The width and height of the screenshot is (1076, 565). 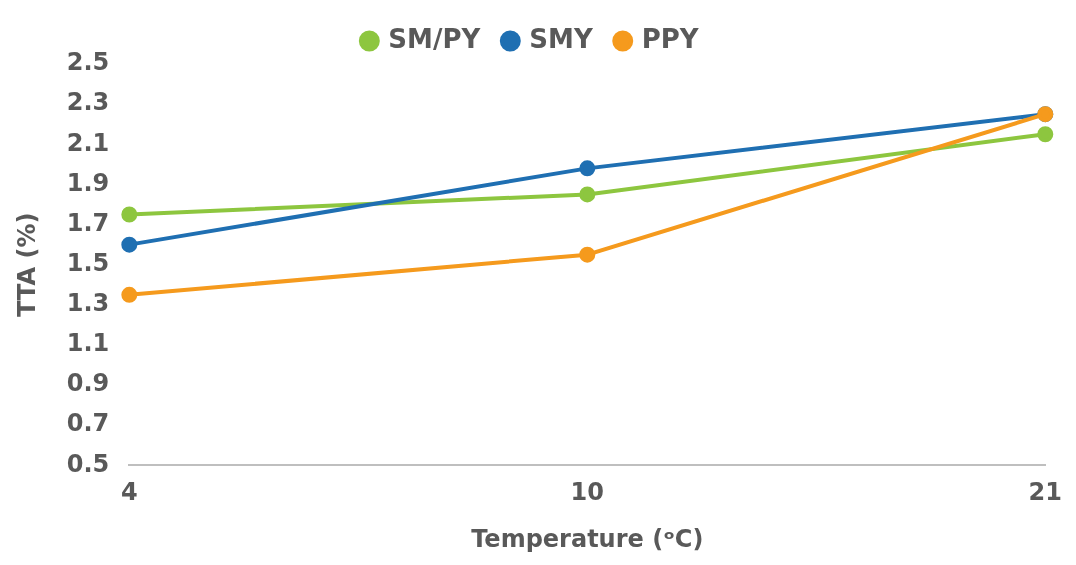 I want to click on legend-label: SM/PY, so click(x=435, y=38).